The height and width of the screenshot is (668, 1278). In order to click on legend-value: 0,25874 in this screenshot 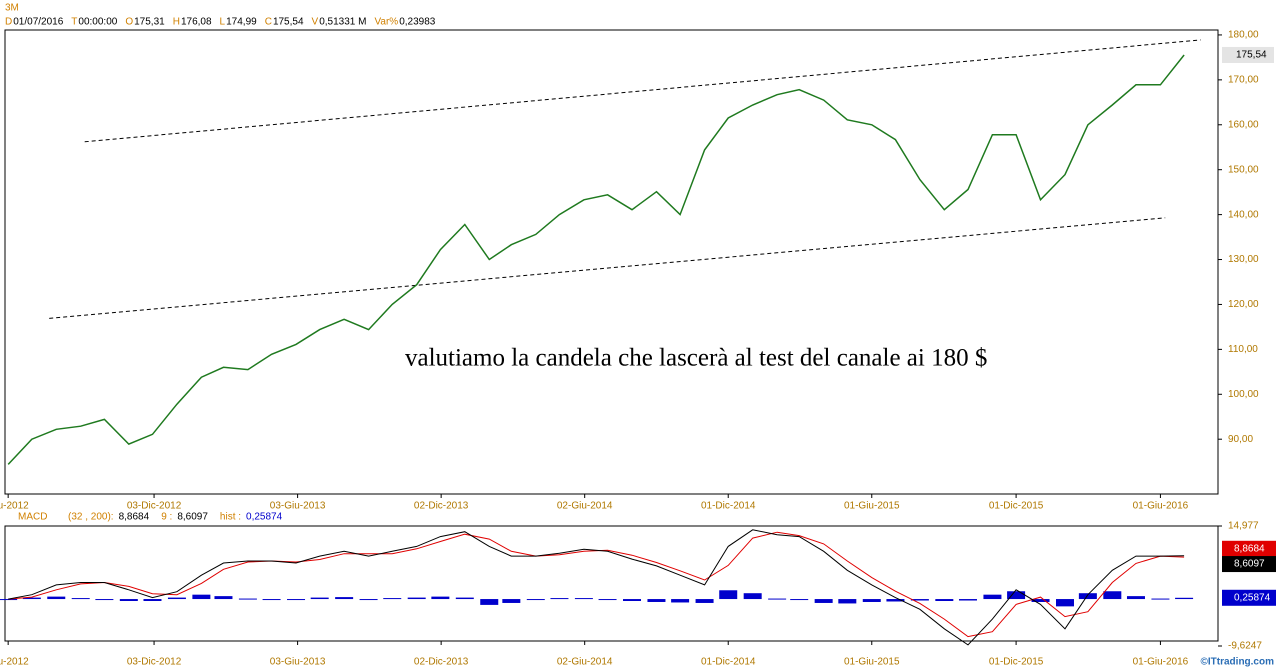, I will do `click(264, 517)`.